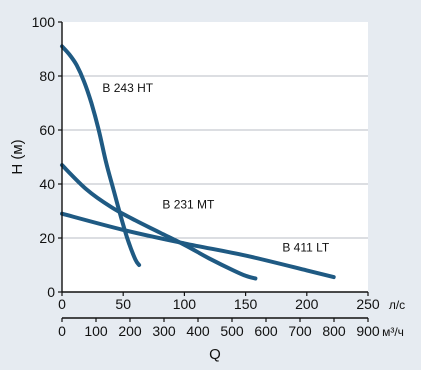 Image resolution: width=421 pixels, height=370 pixels. I want to click on y-tick-label: 20, so click(47, 238).